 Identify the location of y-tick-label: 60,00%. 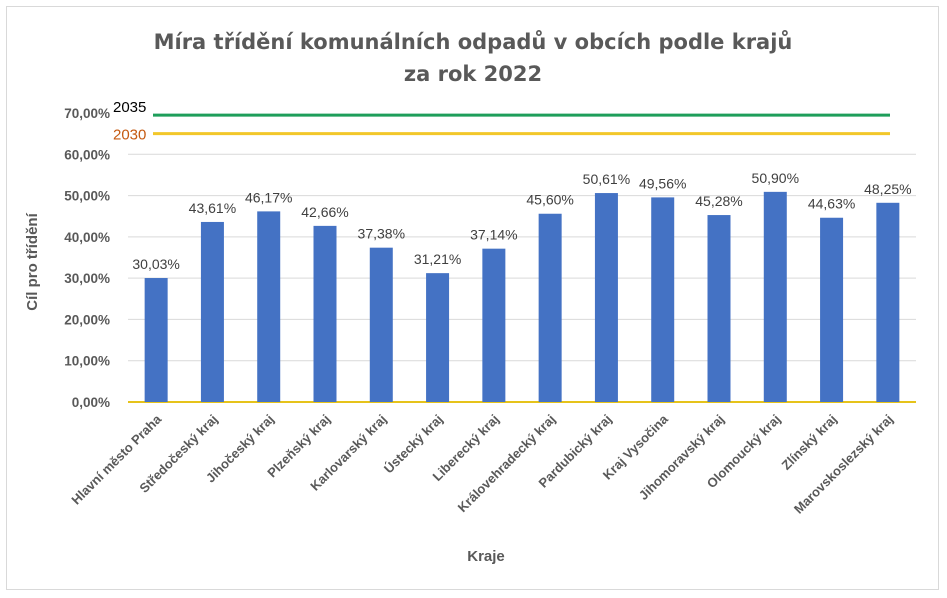
(87, 154).